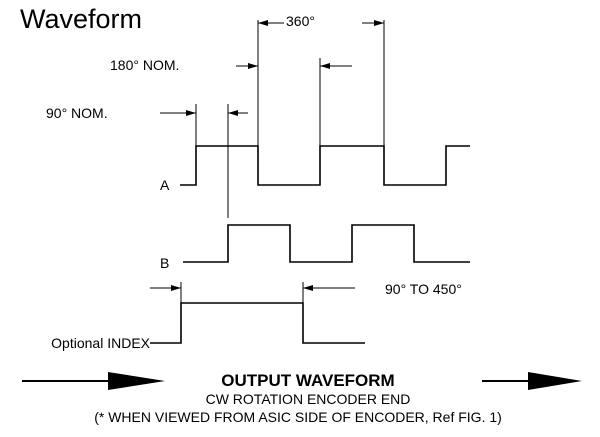  What do you see at coordinates (144, 65) in the screenshot?
I see `half-label: 180° NOM.` at bounding box center [144, 65].